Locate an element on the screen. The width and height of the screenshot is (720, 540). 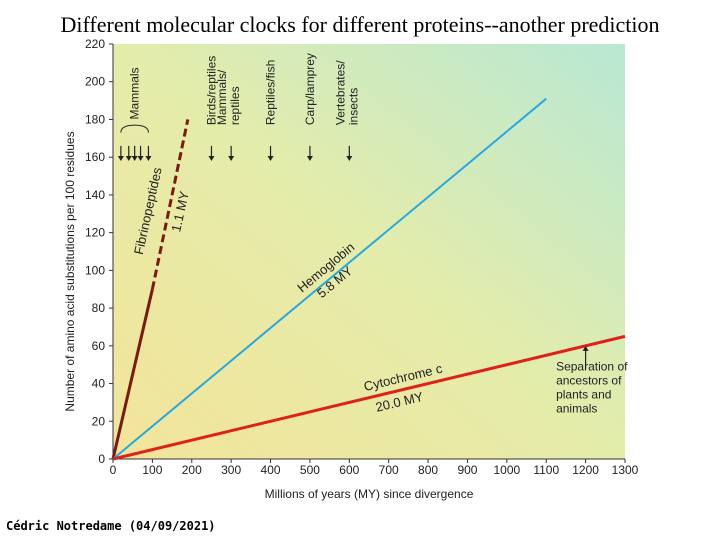
x-tick-label: 600 is located at coordinates (349, 470).